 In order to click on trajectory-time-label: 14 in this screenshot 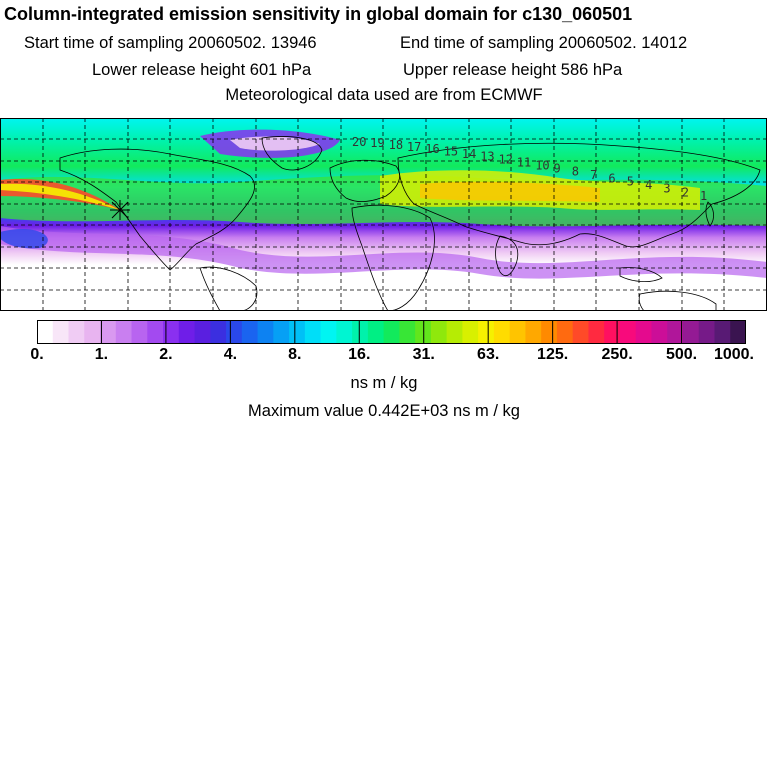, I will do `click(469, 154)`.